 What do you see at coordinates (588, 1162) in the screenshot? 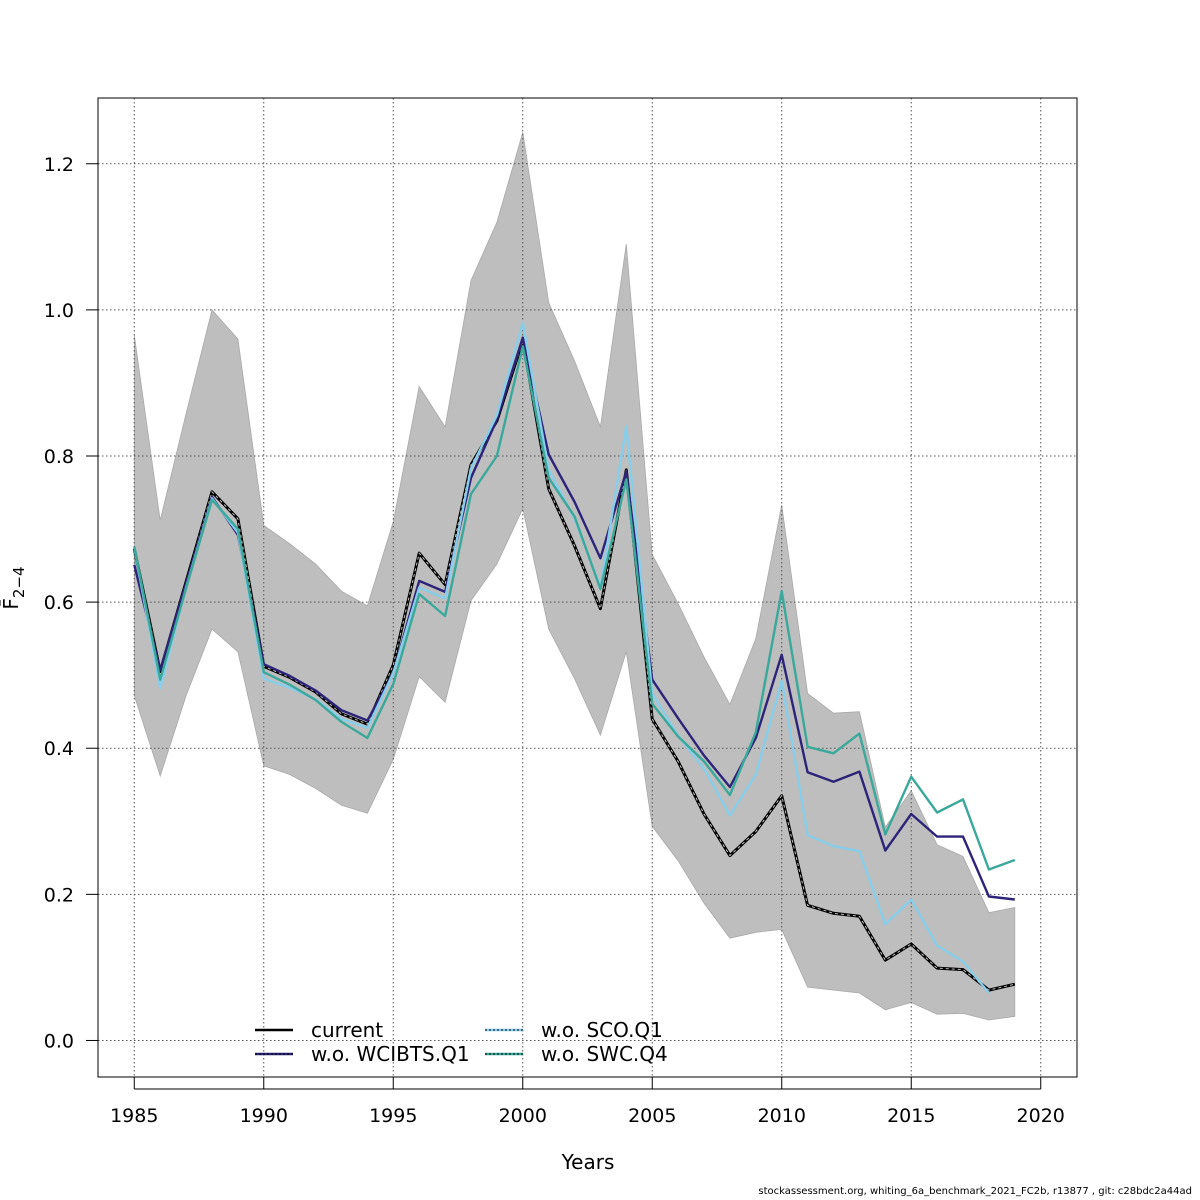
I see `x-axis-title: Years` at bounding box center [588, 1162].